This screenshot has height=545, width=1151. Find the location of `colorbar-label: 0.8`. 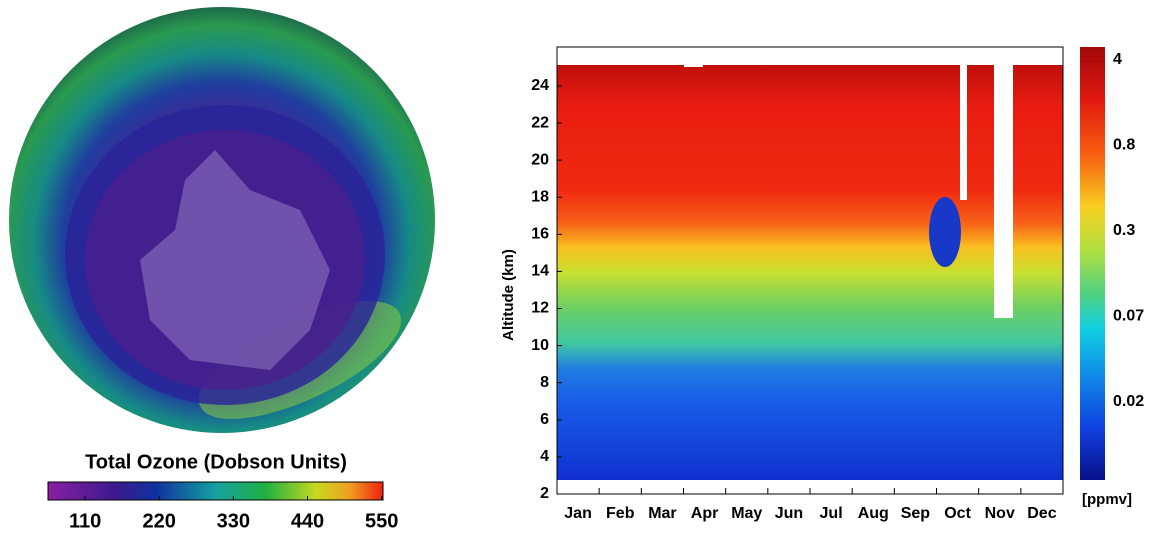

colorbar-label: 0.8 is located at coordinates (1124, 145).